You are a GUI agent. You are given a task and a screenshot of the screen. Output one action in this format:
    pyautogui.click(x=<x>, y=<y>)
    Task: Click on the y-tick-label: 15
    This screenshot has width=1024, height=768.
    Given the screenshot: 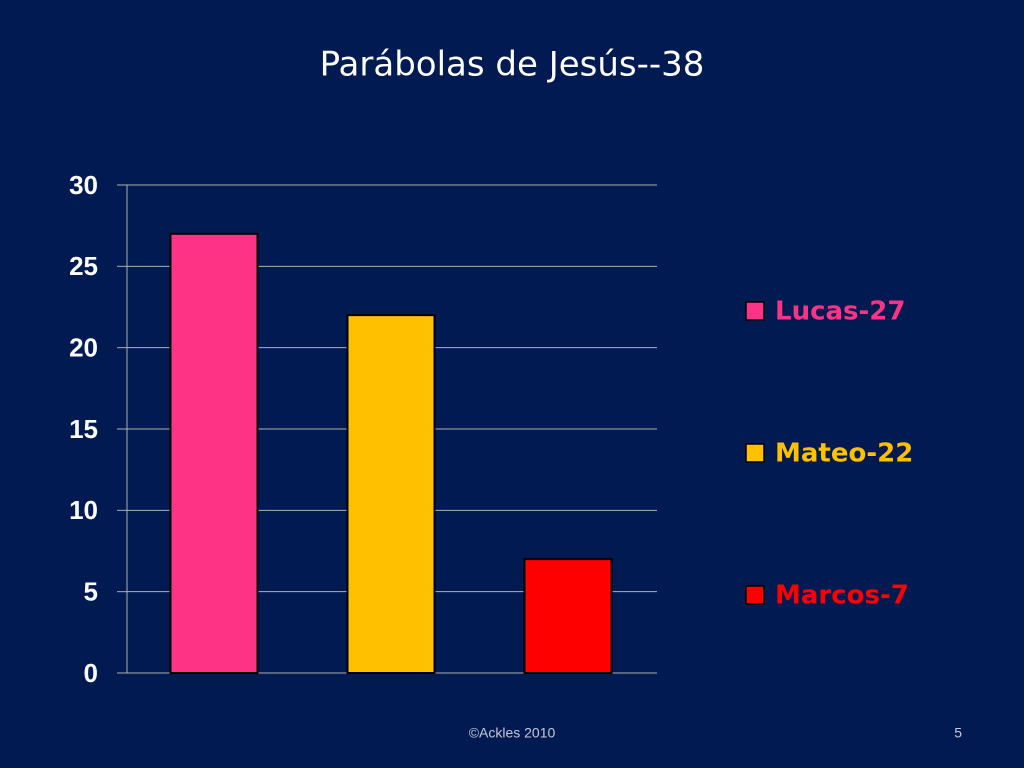 What is the action you would take?
    pyautogui.click(x=83, y=429)
    